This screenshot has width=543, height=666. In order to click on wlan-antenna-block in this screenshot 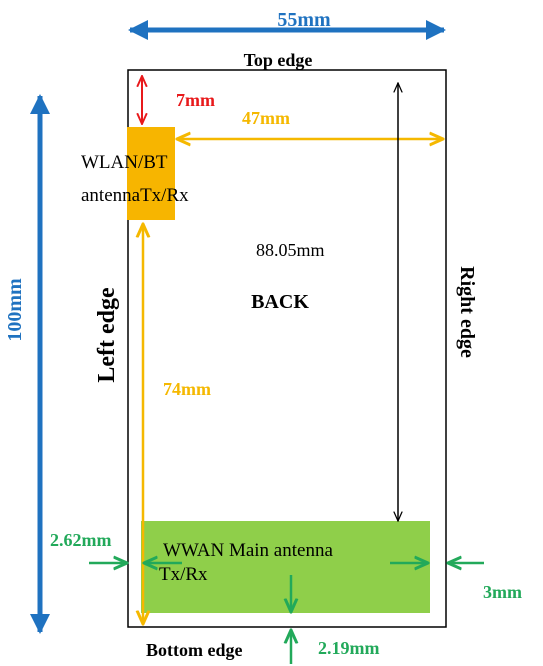, I will do `click(151, 173)`.